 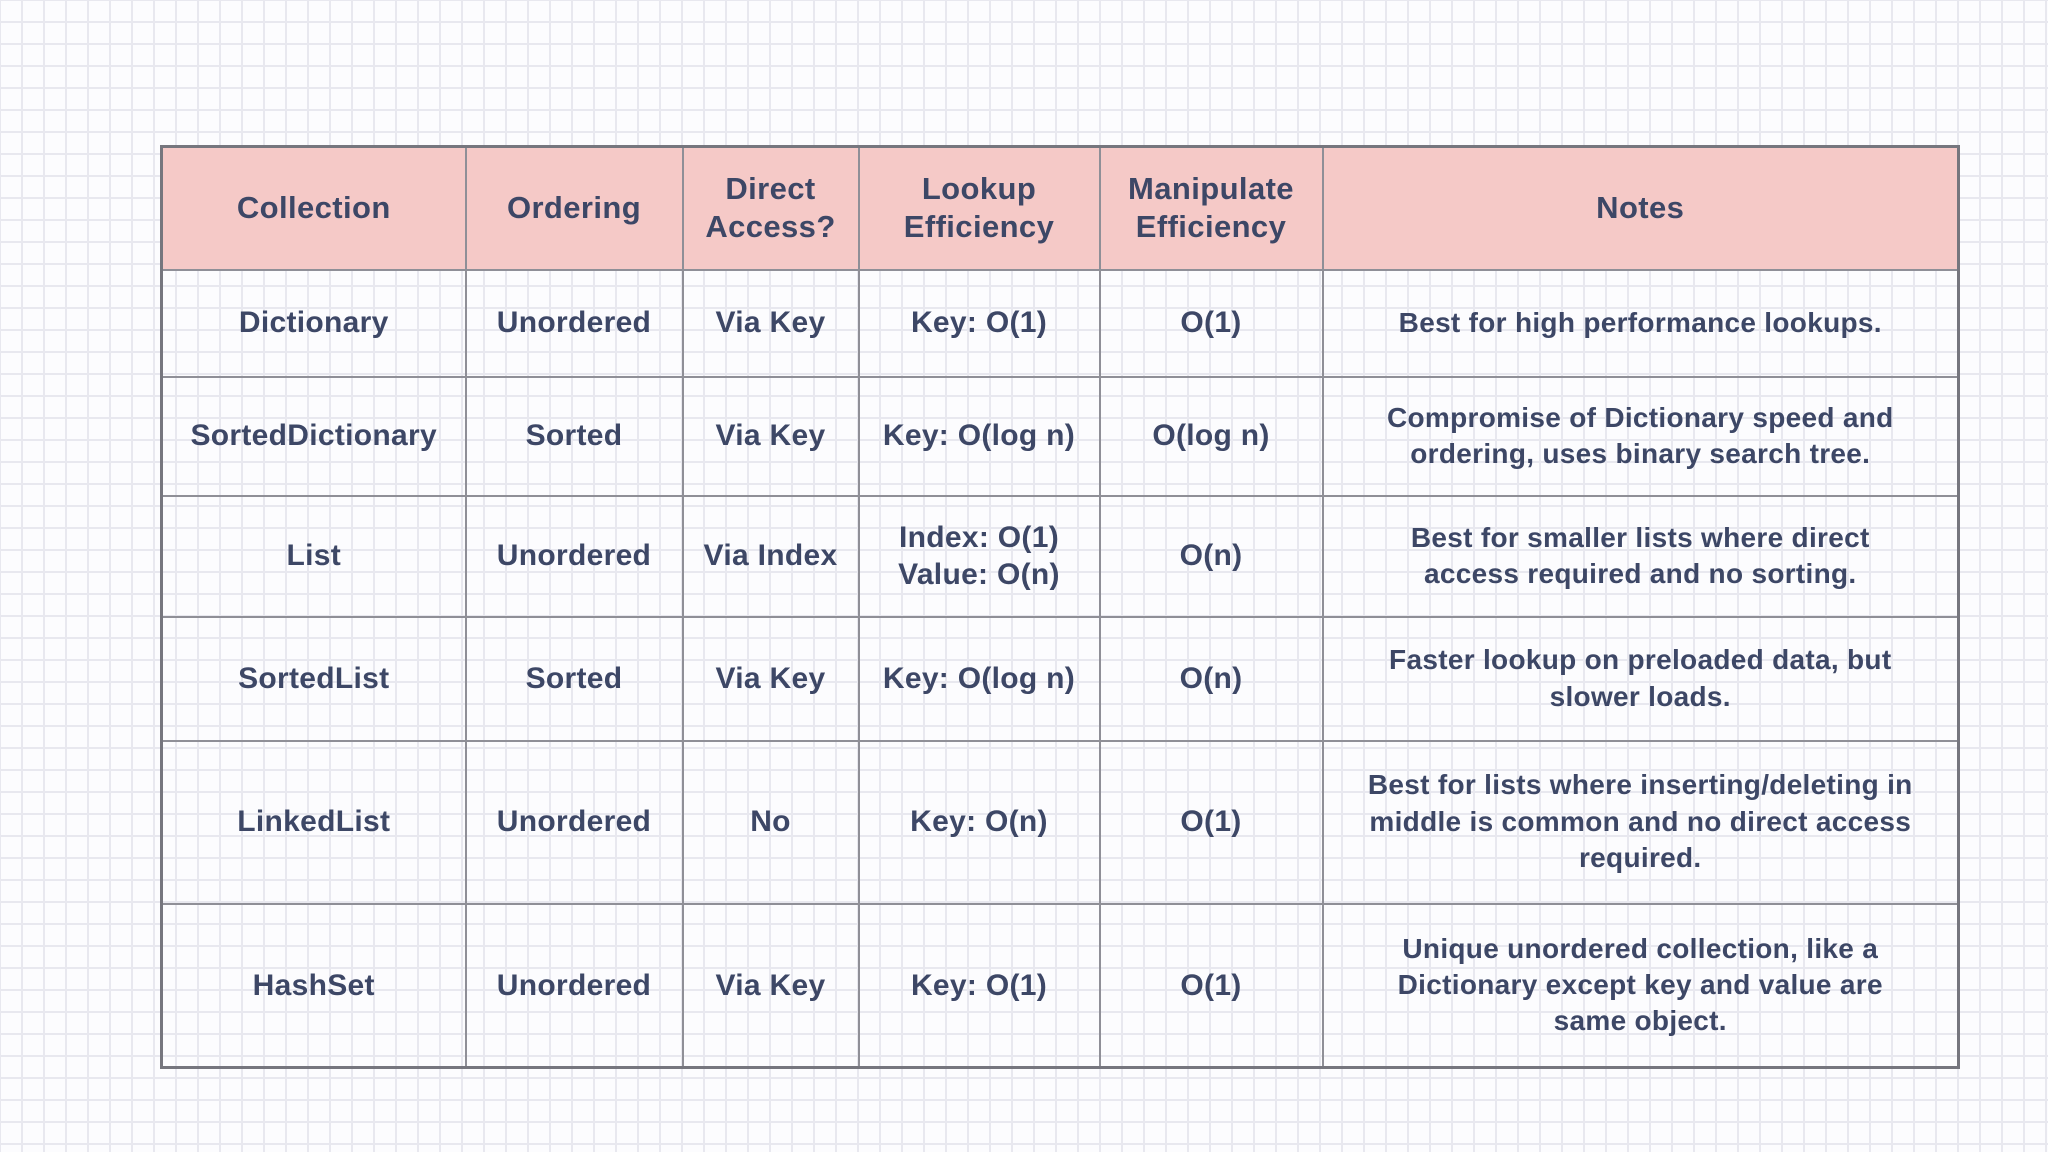 What do you see at coordinates (313, 436) in the screenshot?
I see `cell-collection: SortedDictionary` at bounding box center [313, 436].